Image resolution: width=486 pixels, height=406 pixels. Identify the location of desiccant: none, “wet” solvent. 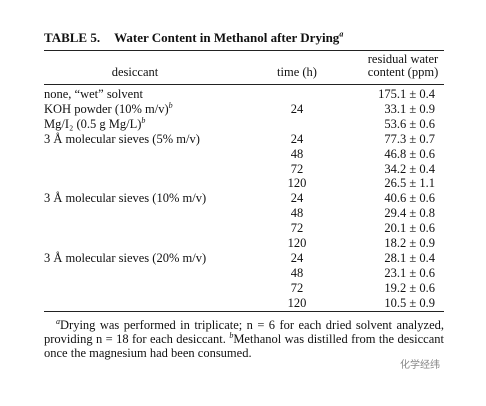
(93, 94).